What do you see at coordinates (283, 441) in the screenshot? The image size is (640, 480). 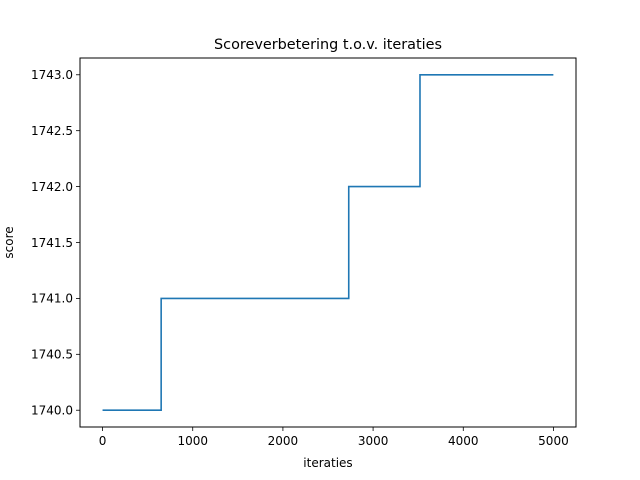 I see `x-tick-label: 2000` at bounding box center [283, 441].